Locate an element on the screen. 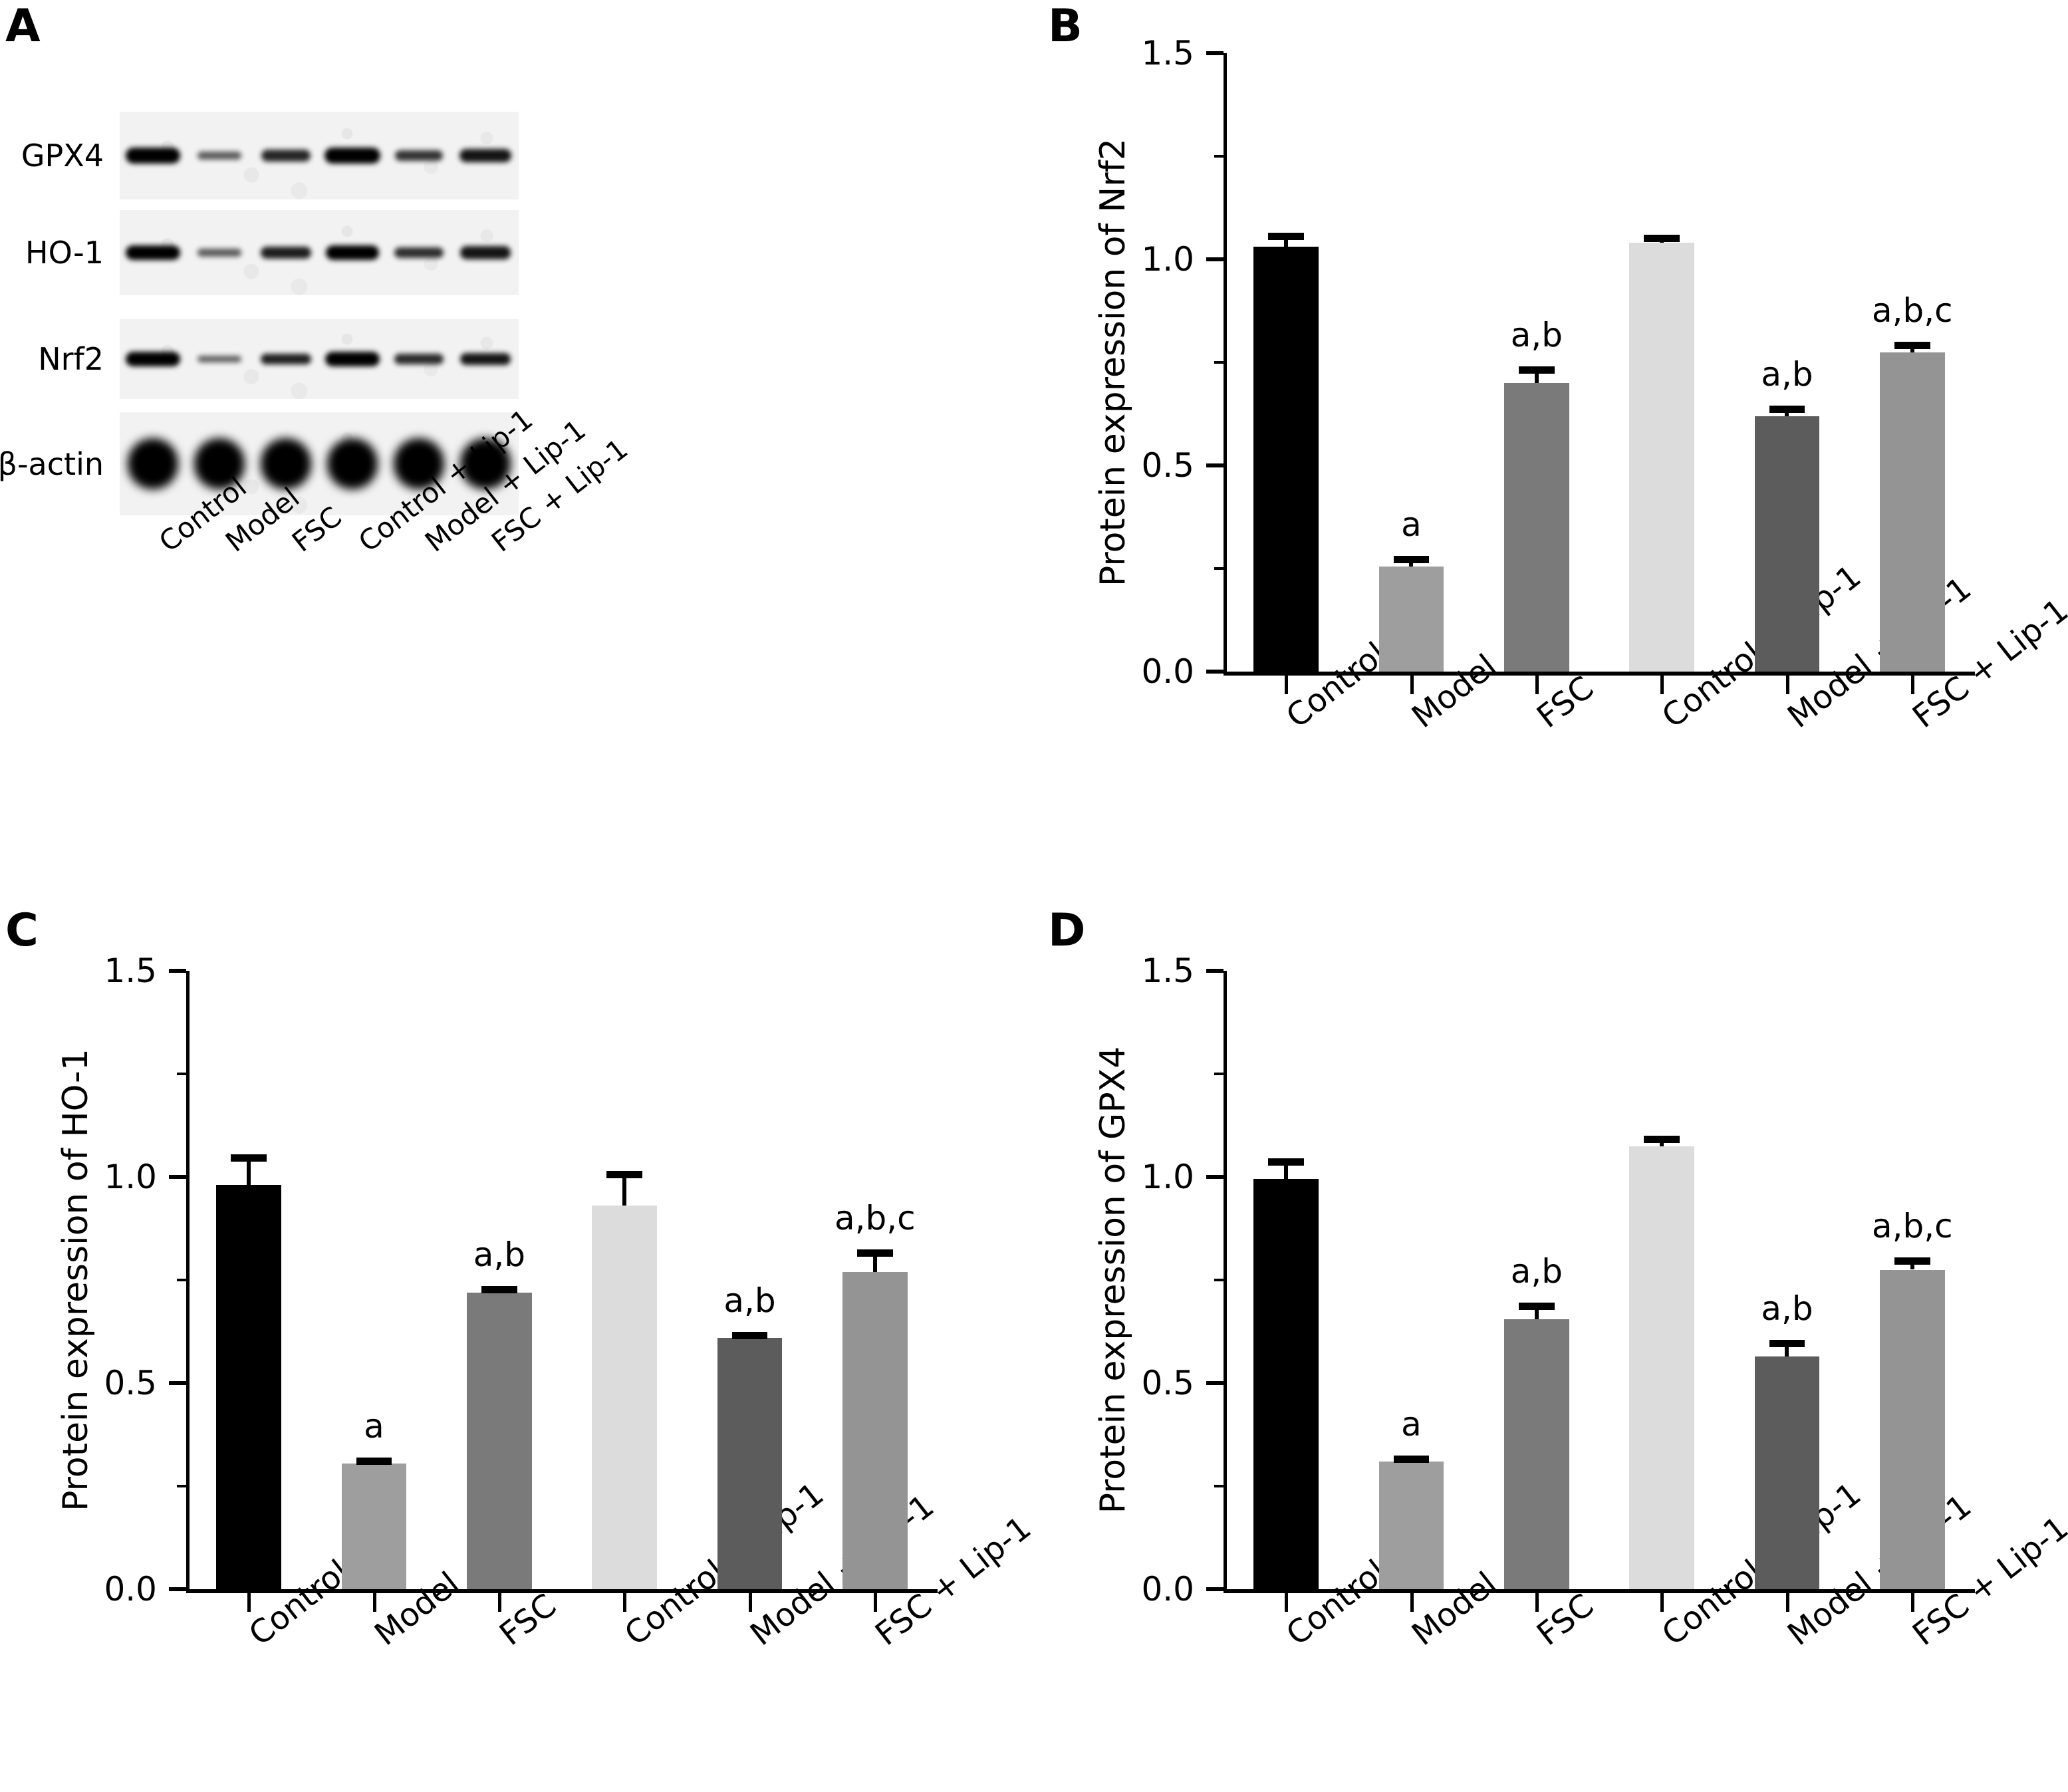 The height and width of the screenshot is (1792, 2068). y-axis-label: Protein expression of HO-1 is located at coordinates (76, 1280).